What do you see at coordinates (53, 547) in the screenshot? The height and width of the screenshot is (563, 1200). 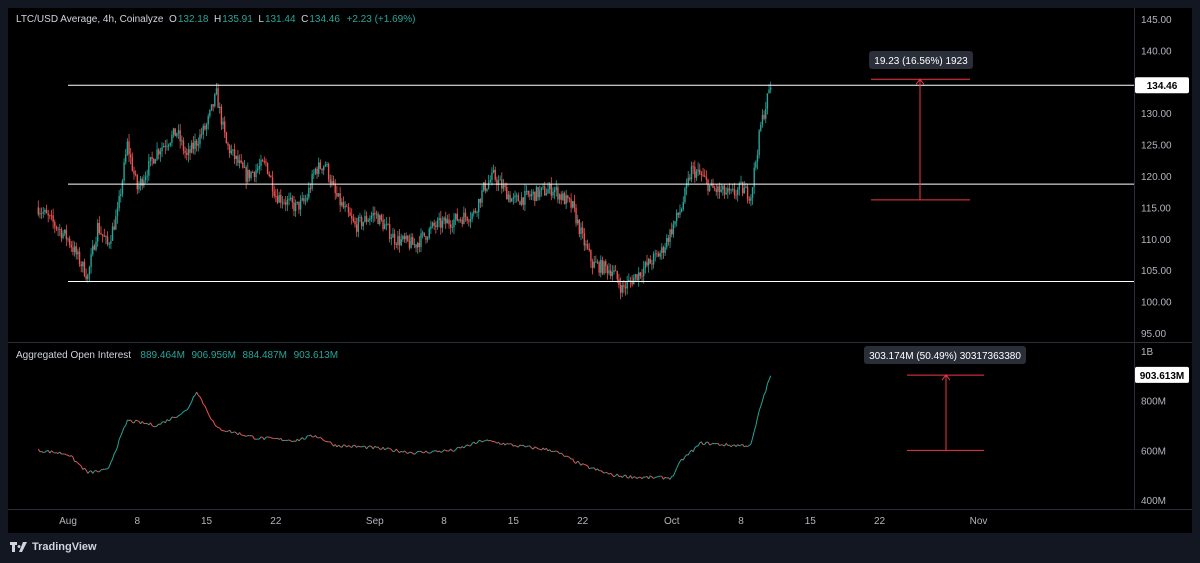 I see `tradingview-logo: TradingView` at bounding box center [53, 547].